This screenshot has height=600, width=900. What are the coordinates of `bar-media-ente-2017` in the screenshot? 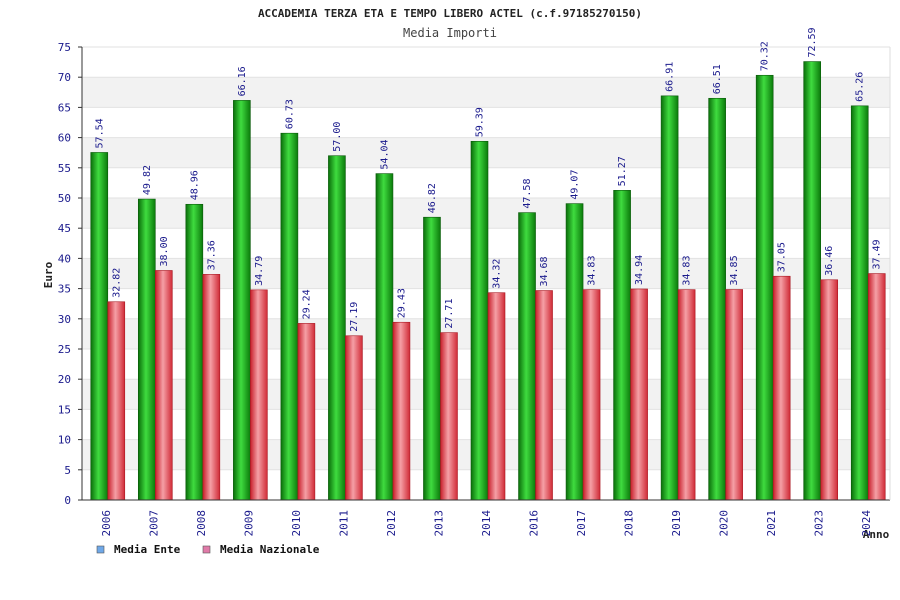 It's located at (574, 352).